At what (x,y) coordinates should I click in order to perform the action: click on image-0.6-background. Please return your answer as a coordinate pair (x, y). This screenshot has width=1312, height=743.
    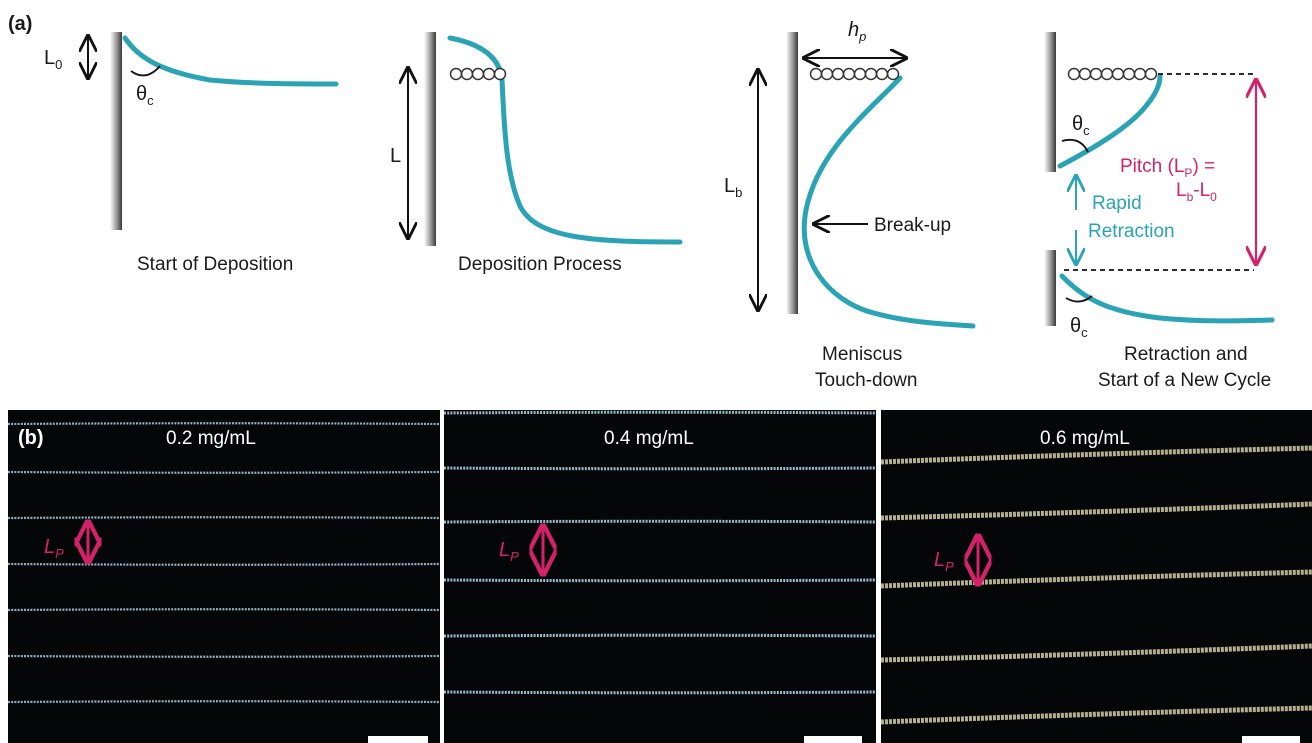
    Looking at the image, I should click on (1096, 576).